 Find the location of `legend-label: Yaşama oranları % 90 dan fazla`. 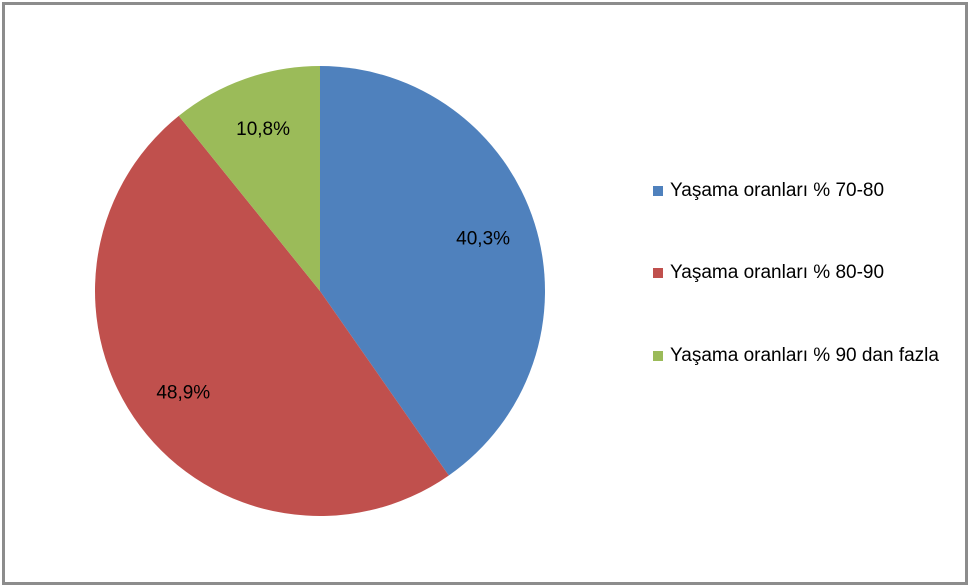

legend-label: Yaşama oranları % 90 dan fazla is located at coordinates (804, 355).